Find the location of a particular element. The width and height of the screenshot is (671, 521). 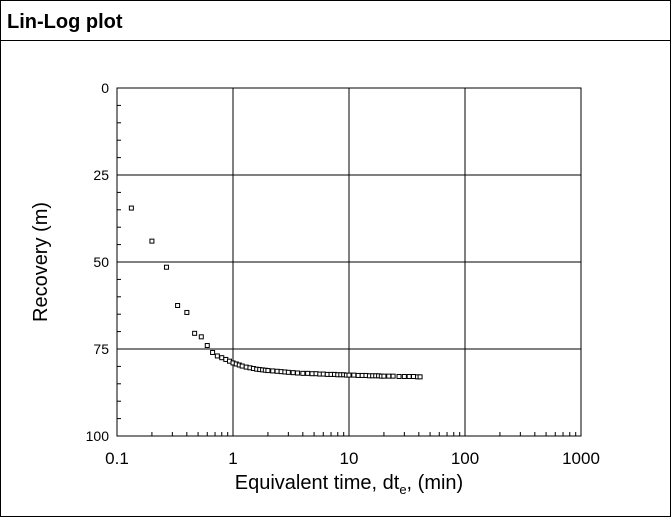

data-points is located at coordinates (275, 292).